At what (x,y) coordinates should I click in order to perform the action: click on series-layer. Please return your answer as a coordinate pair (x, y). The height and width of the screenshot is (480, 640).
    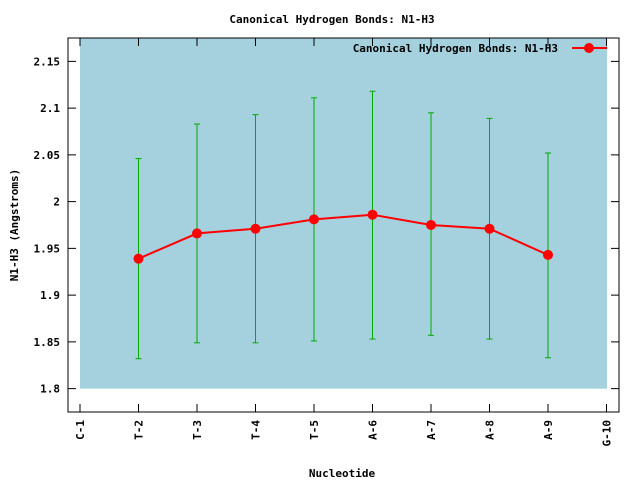
    Looking at the image, I should click on (343, 236).